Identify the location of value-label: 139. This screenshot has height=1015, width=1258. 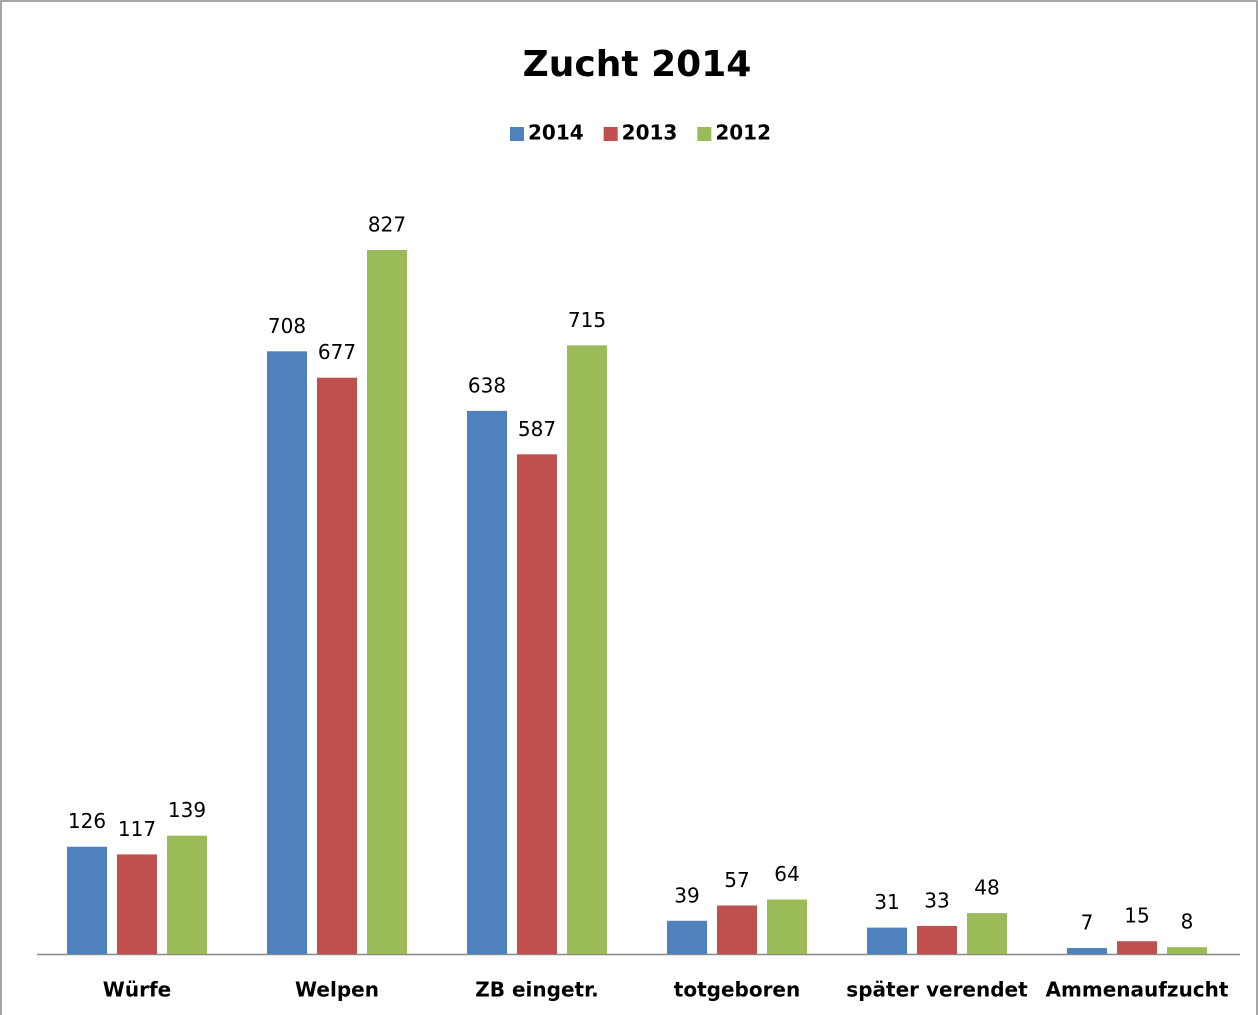
(187, 810).